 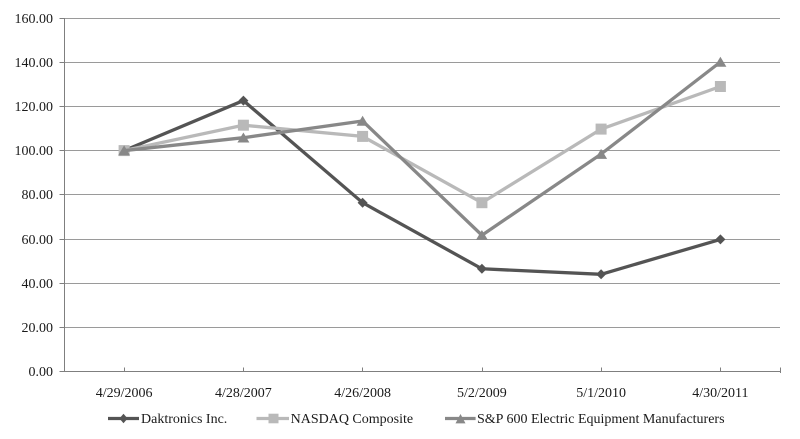 I want to click on svg-text: 160.00, so click(x=34, y=19).